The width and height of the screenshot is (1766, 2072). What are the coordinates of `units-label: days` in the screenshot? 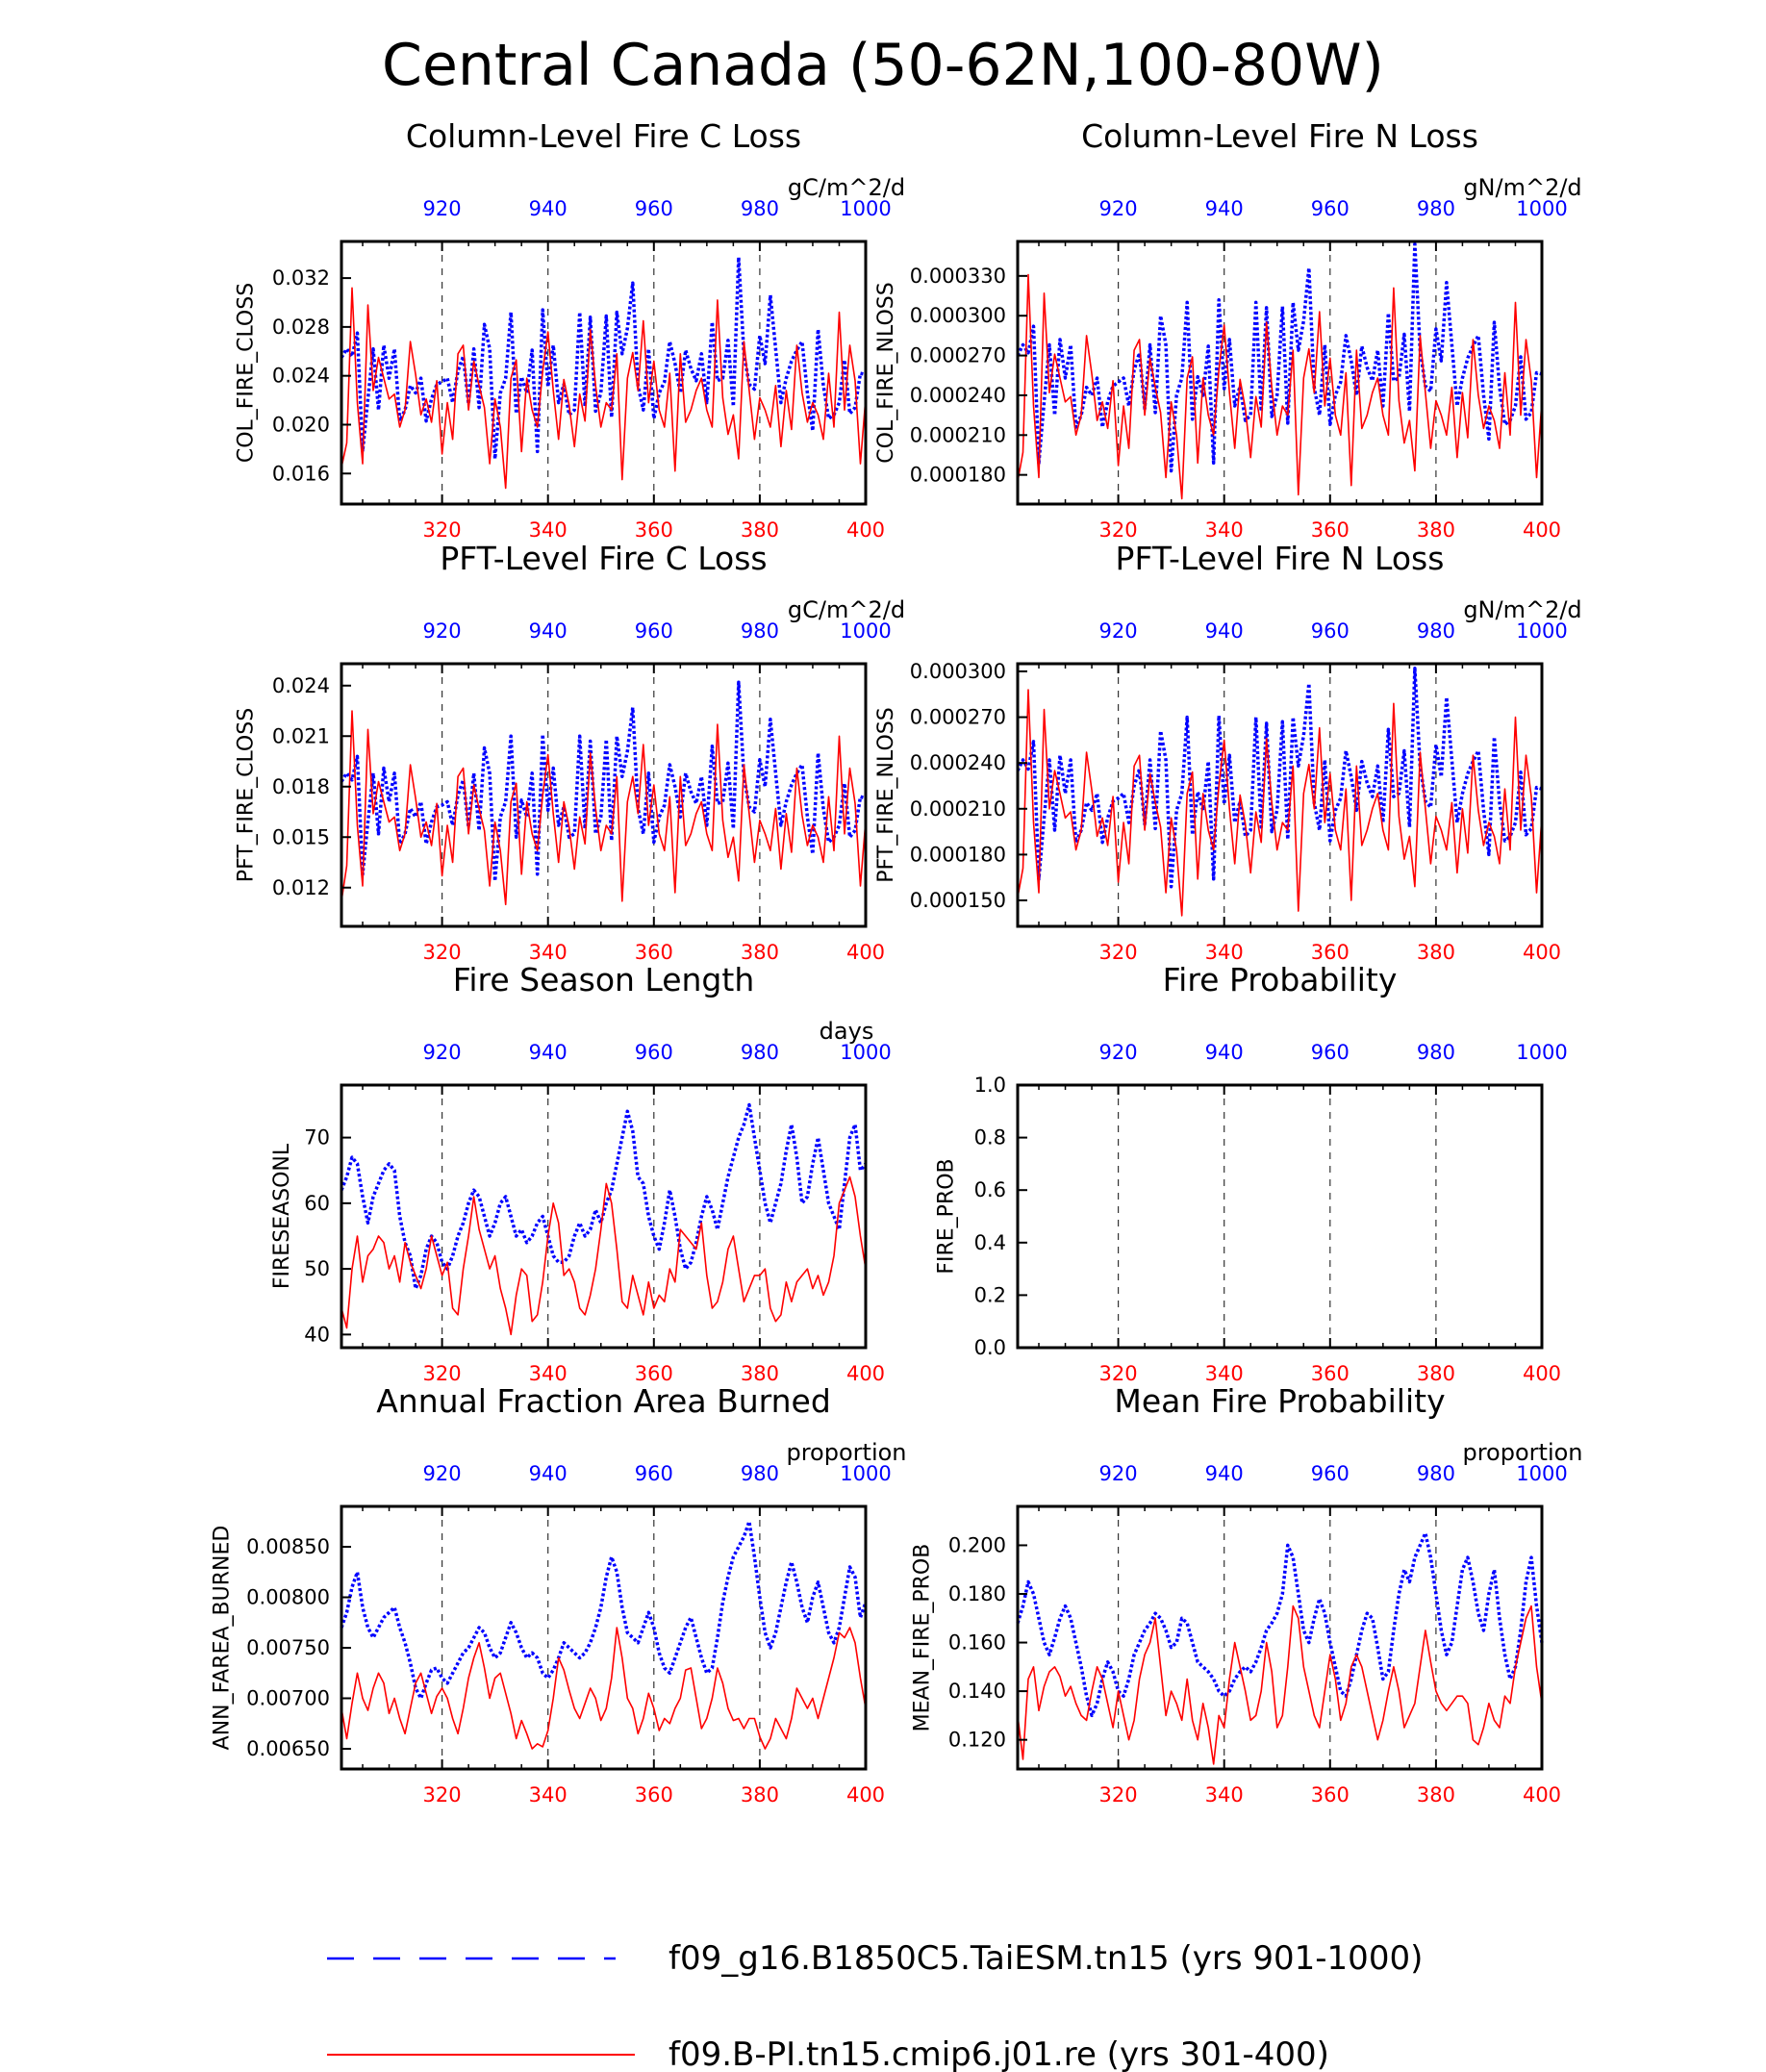 It's located at (847, 1031).